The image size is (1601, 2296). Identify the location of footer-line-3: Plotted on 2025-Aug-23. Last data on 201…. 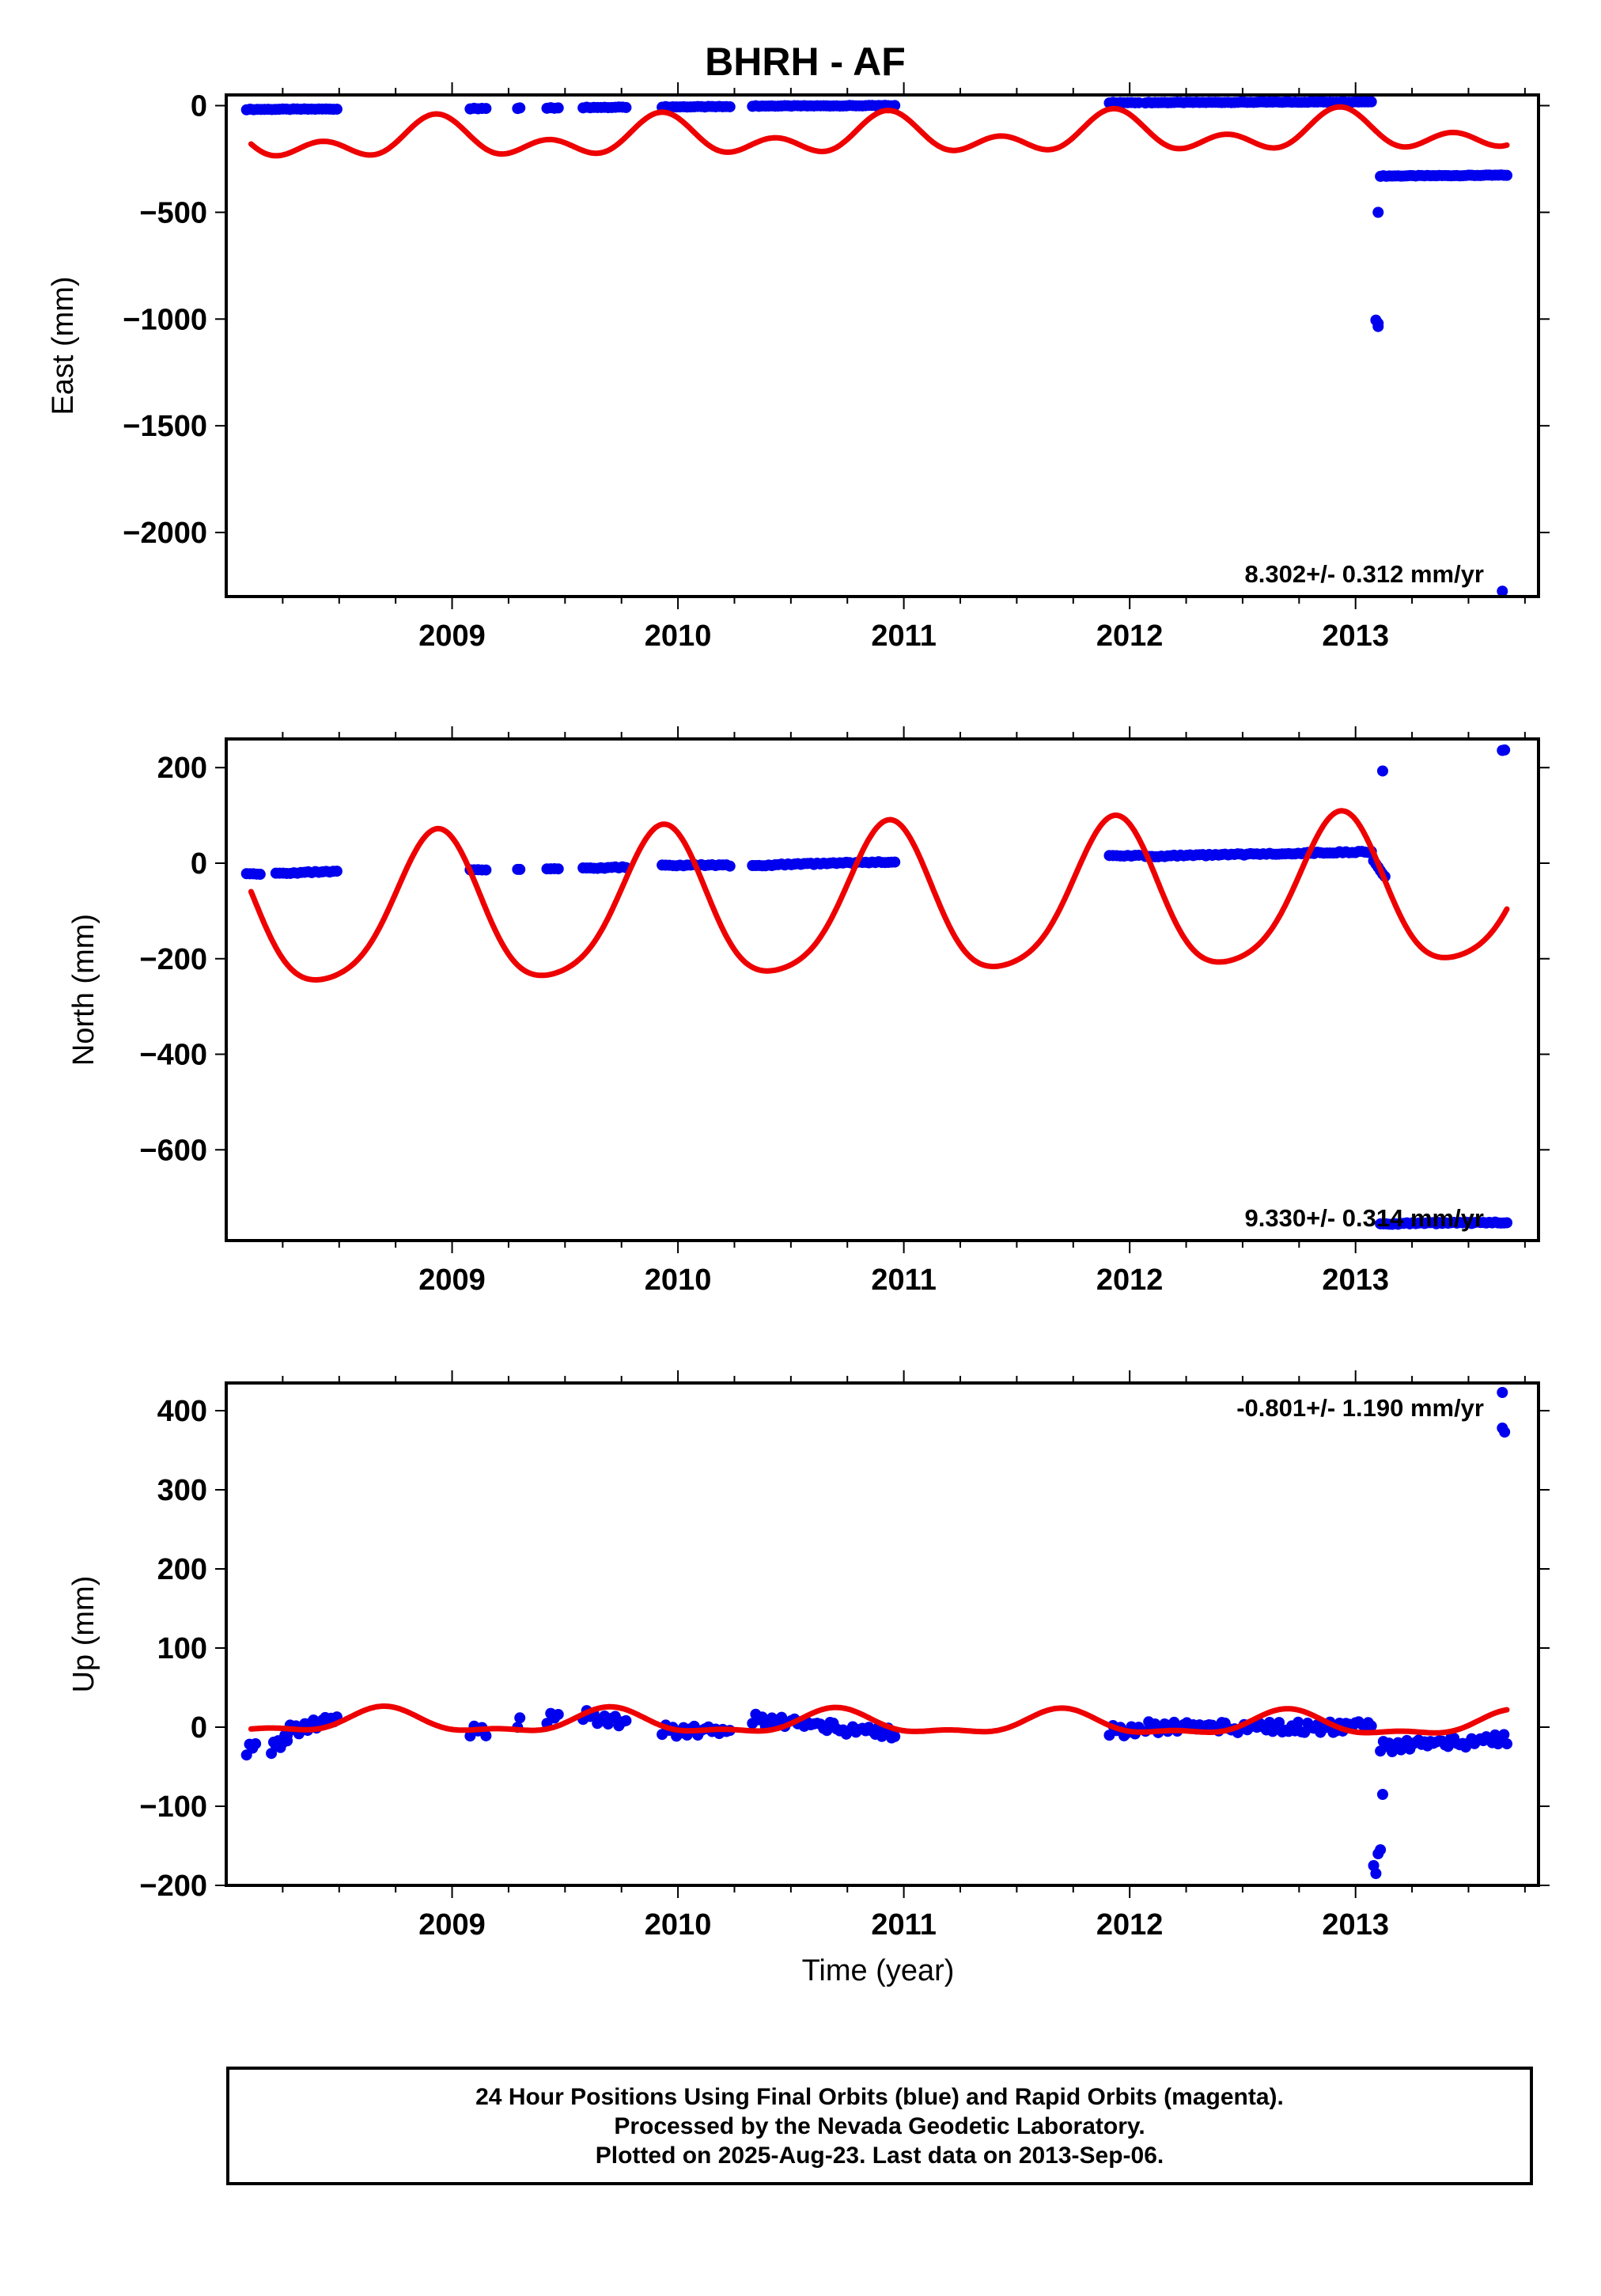
(879, 2155).